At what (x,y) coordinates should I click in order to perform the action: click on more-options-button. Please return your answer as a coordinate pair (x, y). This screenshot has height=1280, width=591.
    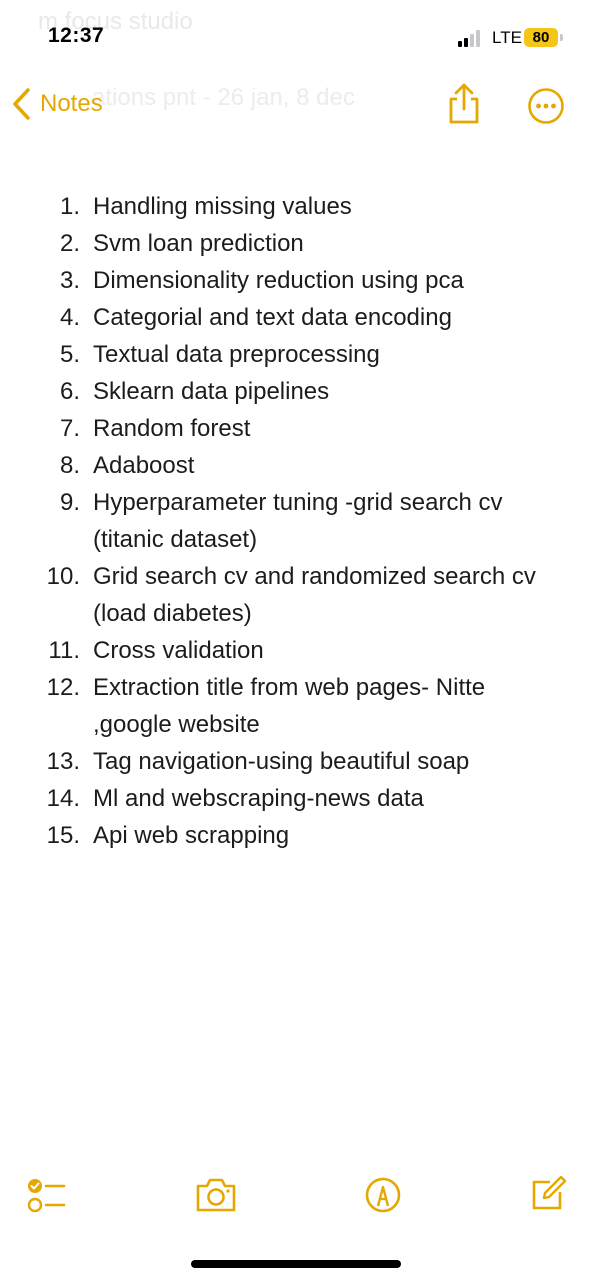
    Looking at the image, I should click on (546, 106).